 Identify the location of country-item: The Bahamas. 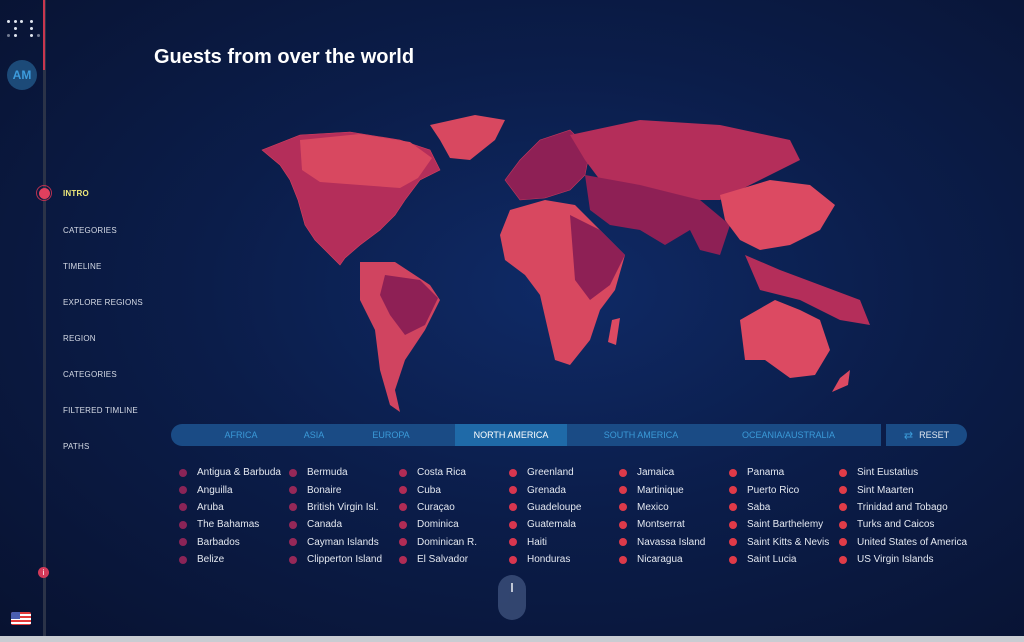
(234, 524).